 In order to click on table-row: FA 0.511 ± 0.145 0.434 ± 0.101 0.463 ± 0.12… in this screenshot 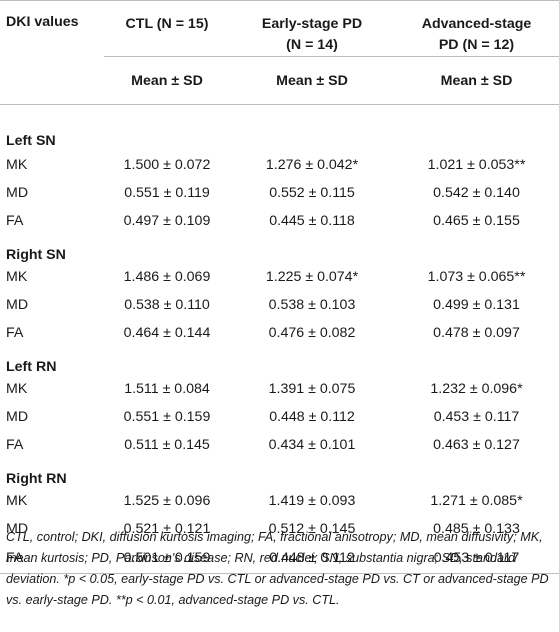, I will do `click(279, 445)`.